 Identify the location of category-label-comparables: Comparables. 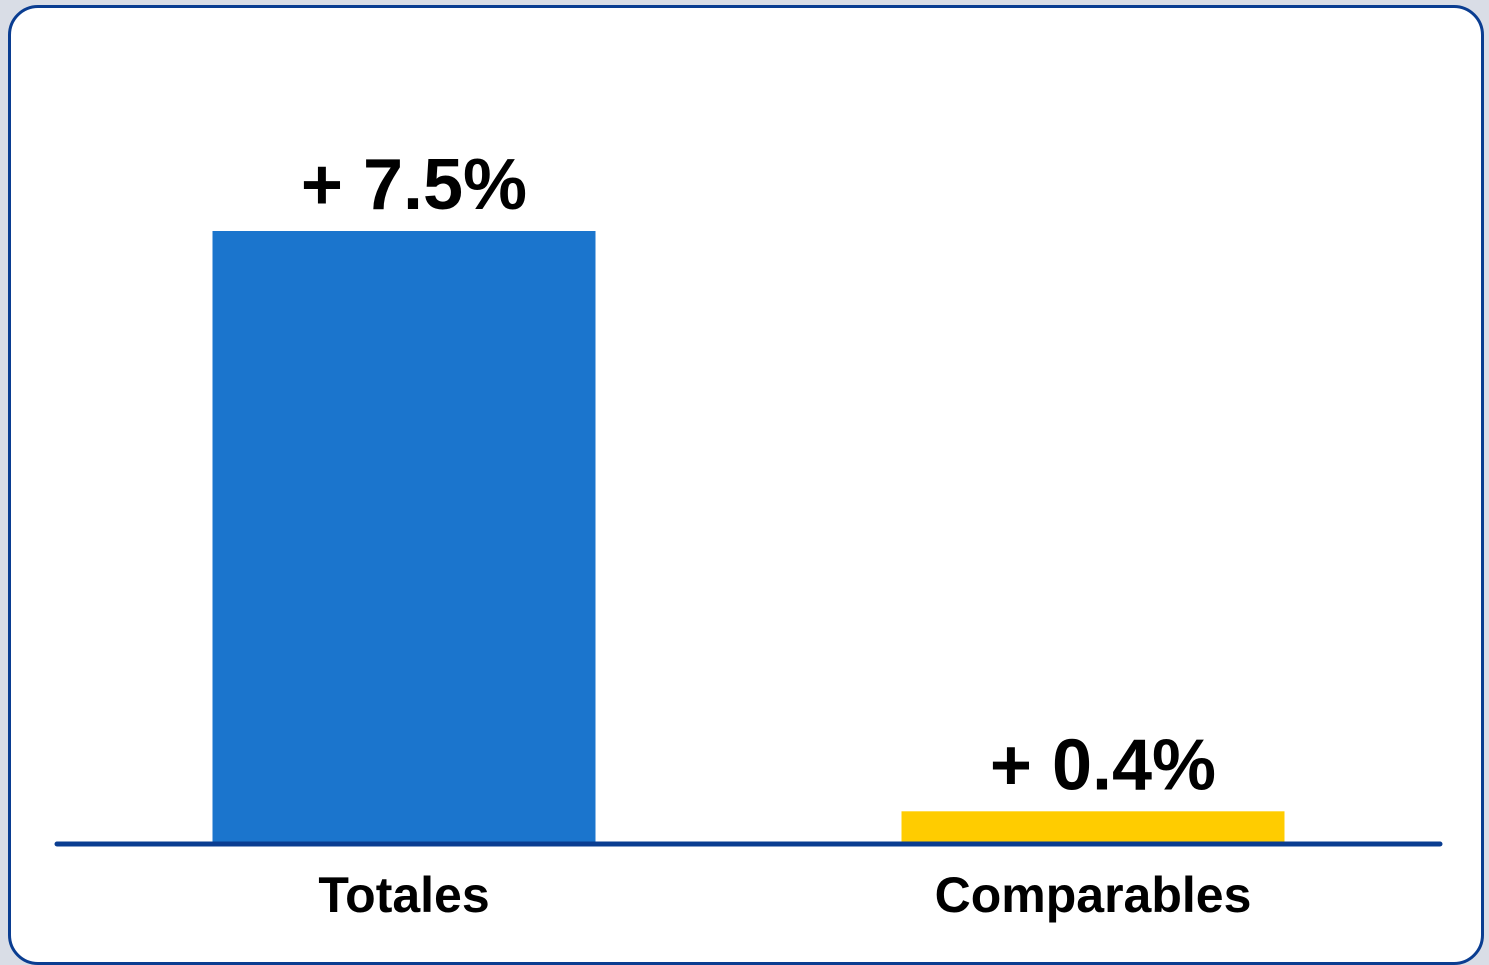
(1093, 895).